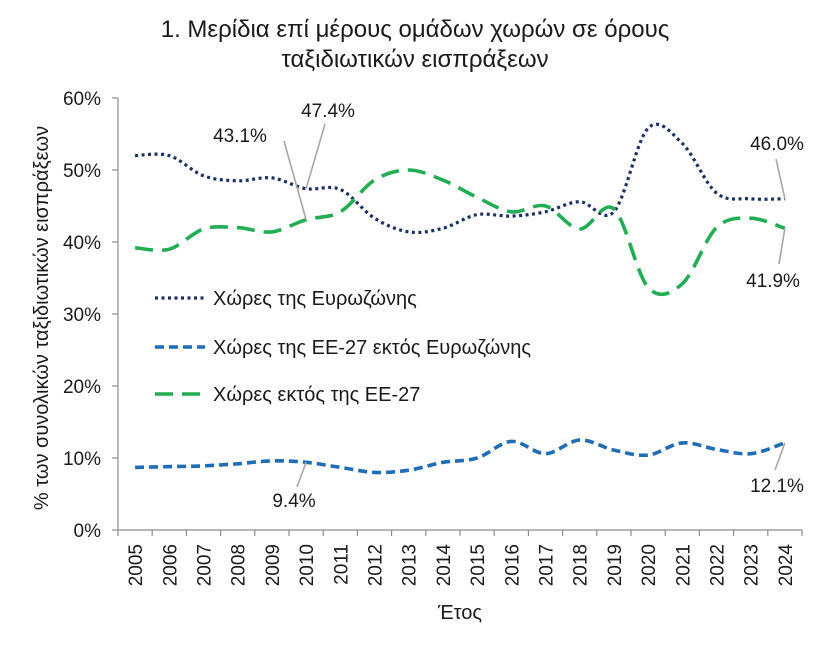  What do you see at coordinates (372, 348) in the screenshot?
I see `legend-label: Χώρες της ΕΕ-27 εκτός Ευρωζώνης` at bounding box center [372, 348].